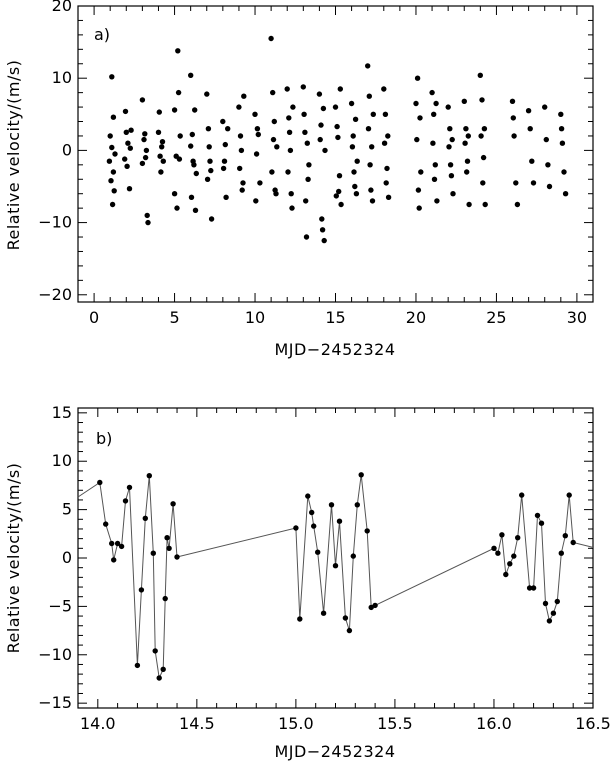  I want to click on y-tick-label: −10, so click(55, 654).